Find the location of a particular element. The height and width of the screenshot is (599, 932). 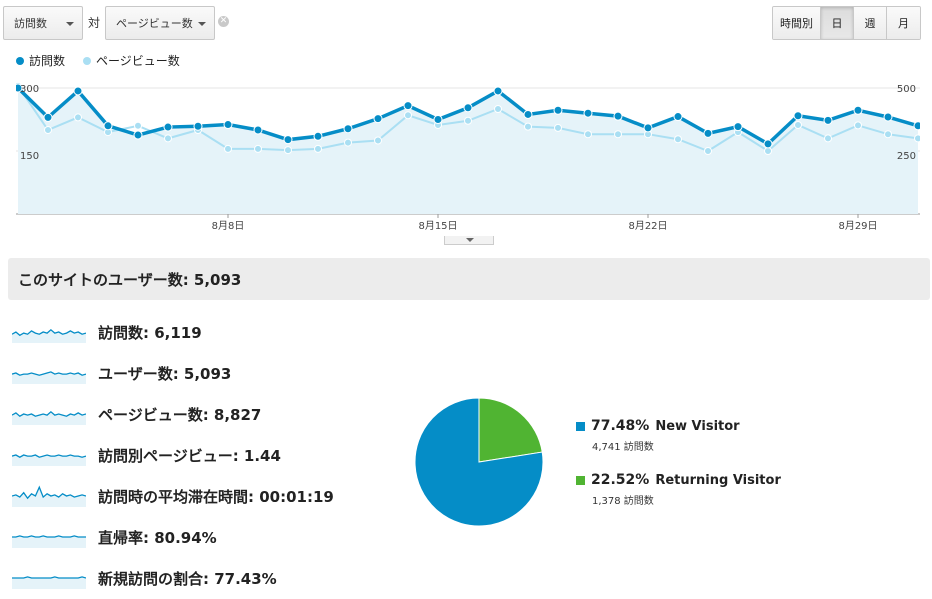

metric-select-primary: 訪問数 is located at coordinates (43, 23).